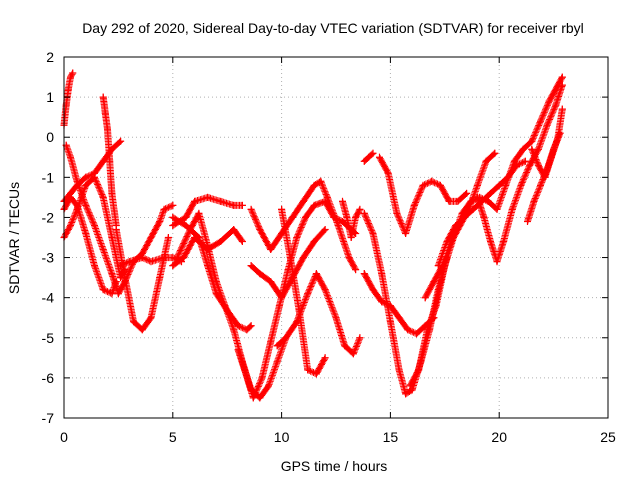  I want to click on y-tick-label: 0, so click(50, 137).